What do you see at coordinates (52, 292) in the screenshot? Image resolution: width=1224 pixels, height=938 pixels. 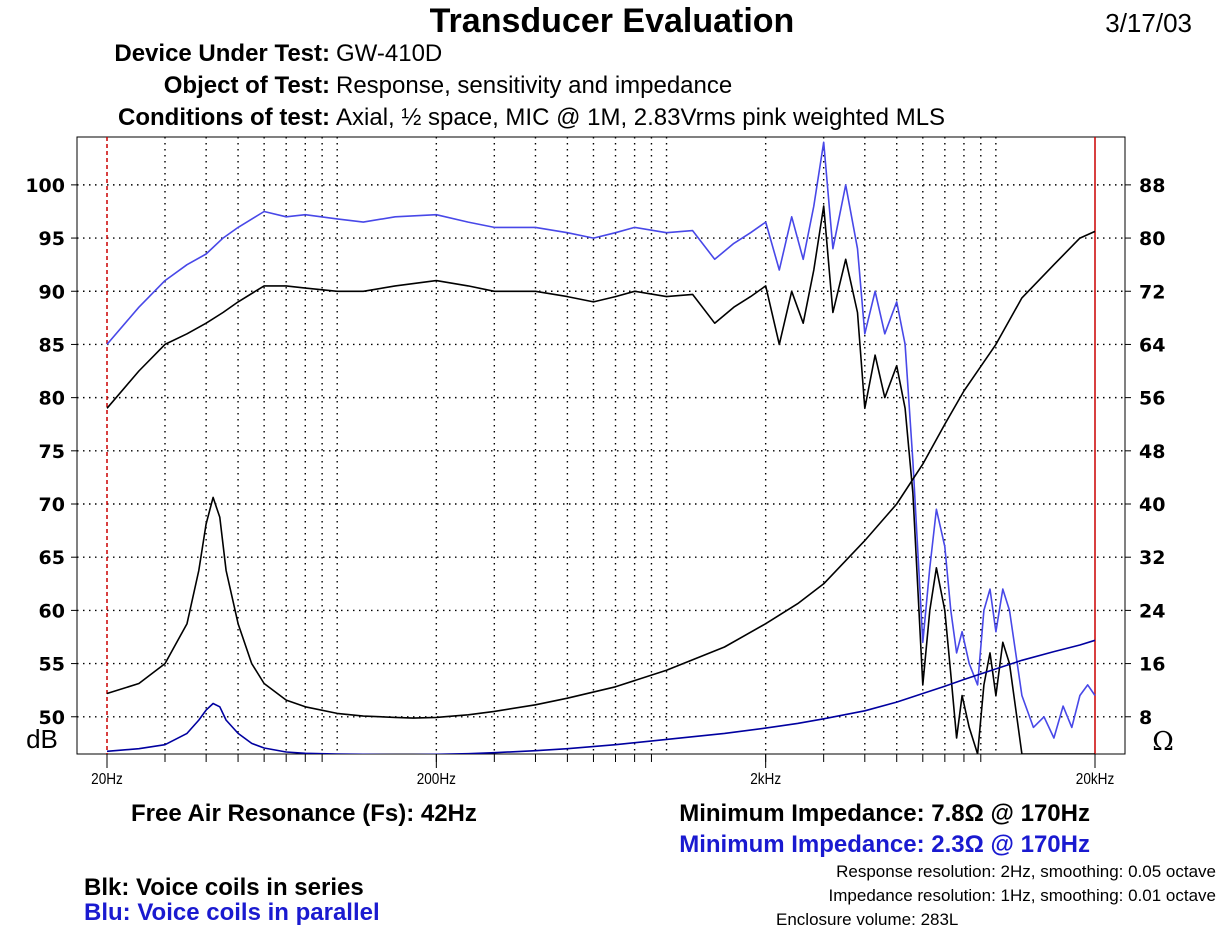 I see `y-left-tick-label: 90` at bounding box center [52, 292].